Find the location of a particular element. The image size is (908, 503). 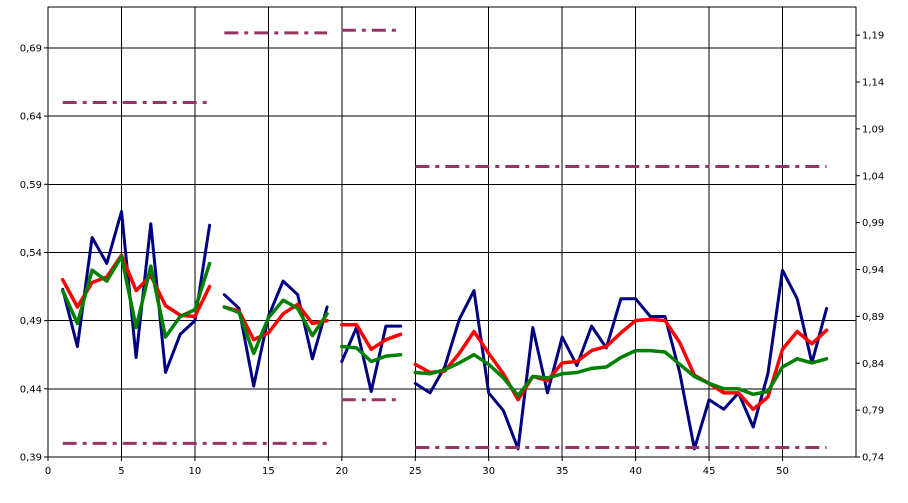

left-axis-tick-label: 0,64 is located at coordinates (31, 117).